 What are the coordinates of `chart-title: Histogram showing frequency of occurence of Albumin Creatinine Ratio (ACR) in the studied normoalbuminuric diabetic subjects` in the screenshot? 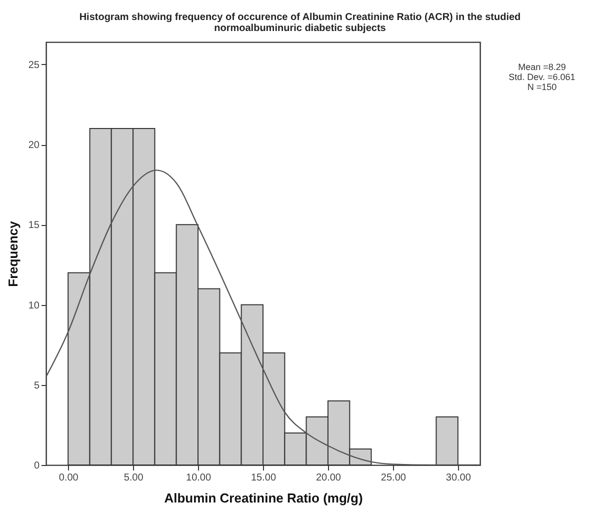 It's located at (300, 23).